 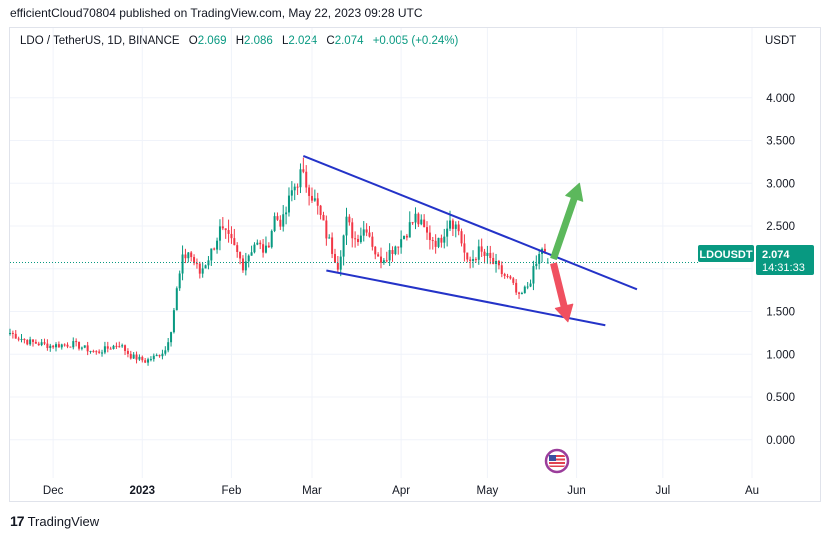 What do you see at coordinates (780, 227) in the screenshot?
I see `y-tick-label: 2.500` at bounding box center [780, 227].